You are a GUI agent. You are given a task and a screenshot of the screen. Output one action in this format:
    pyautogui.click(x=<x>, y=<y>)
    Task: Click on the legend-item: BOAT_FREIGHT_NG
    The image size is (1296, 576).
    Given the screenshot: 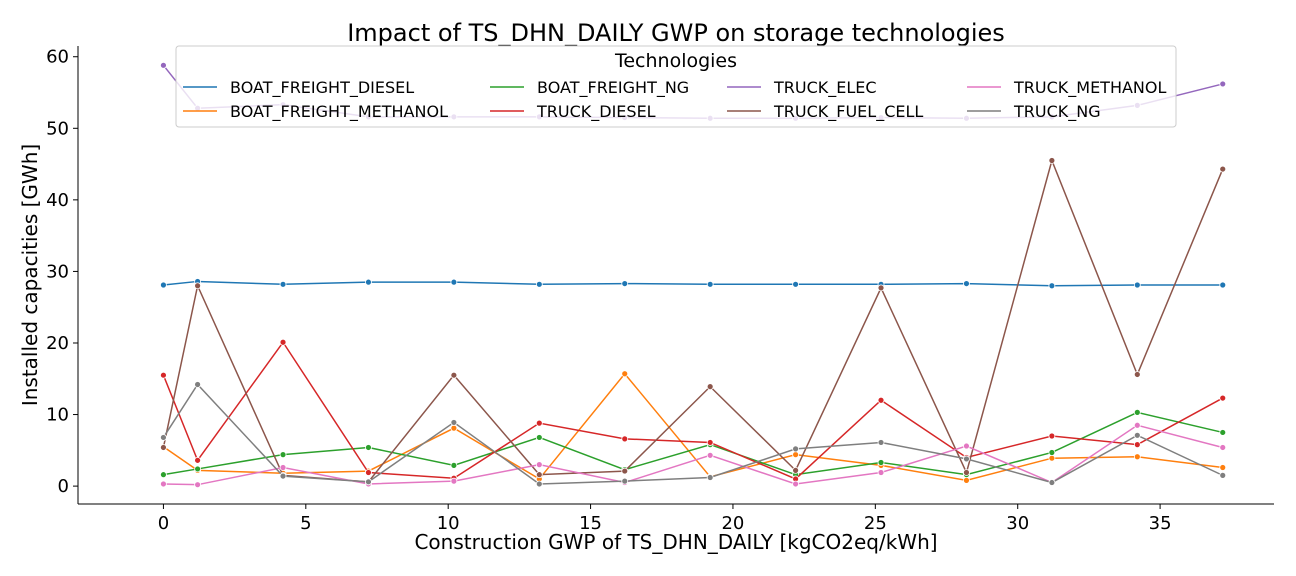 What is the action you would take?
    pyautogui.click(x=589, y=88)
    